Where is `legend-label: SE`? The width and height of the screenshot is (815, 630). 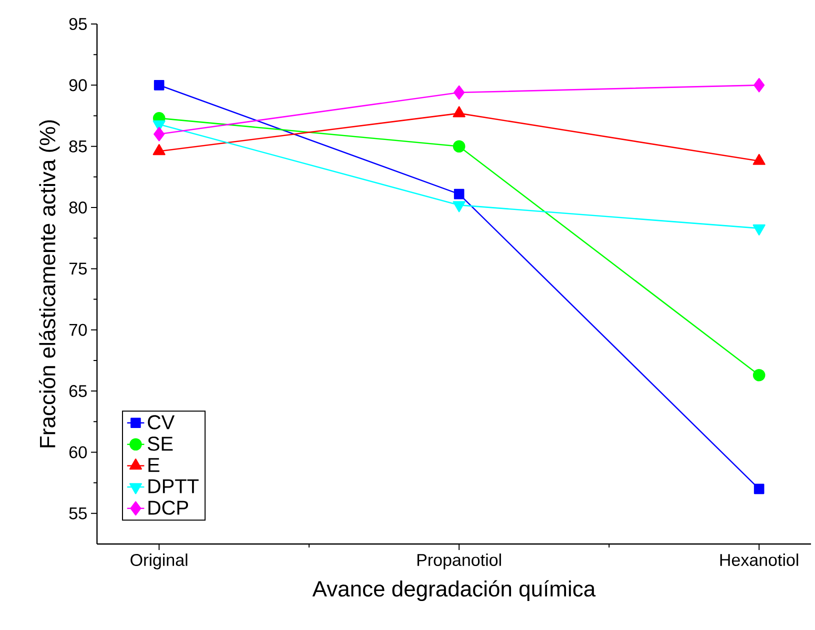 legend-label: SE is located at coordinates (160, 443).